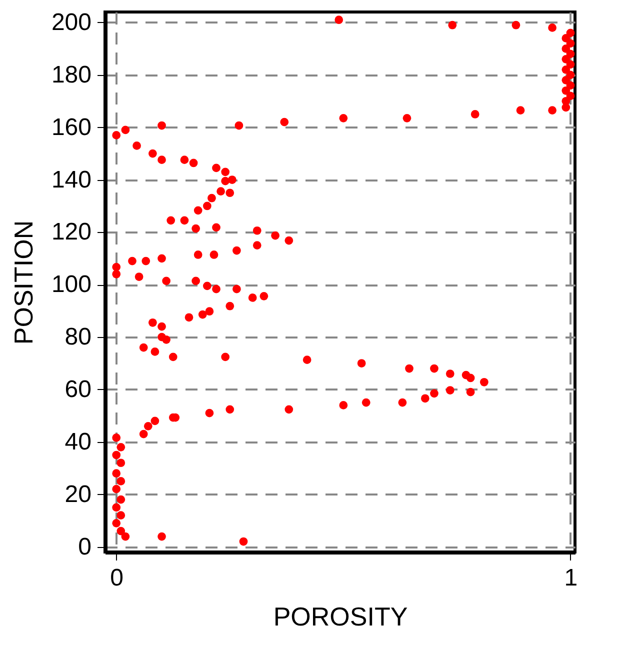 The image size is (629, 670). I want to click on y-tick-label: 200, so click(71, 22).